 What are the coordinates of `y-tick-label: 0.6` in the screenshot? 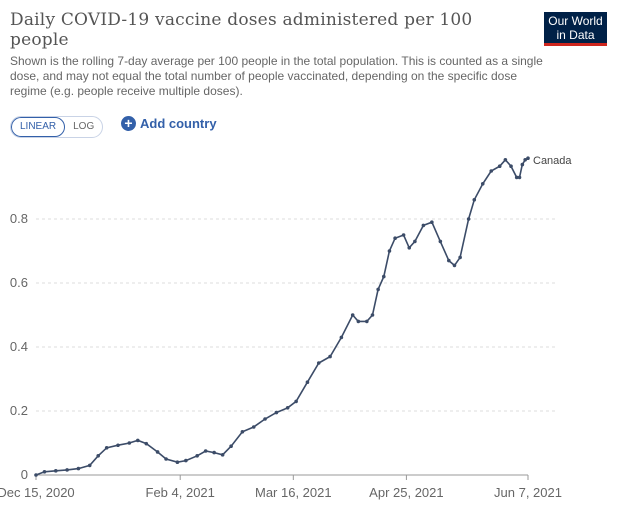 It's located at (19, 282).